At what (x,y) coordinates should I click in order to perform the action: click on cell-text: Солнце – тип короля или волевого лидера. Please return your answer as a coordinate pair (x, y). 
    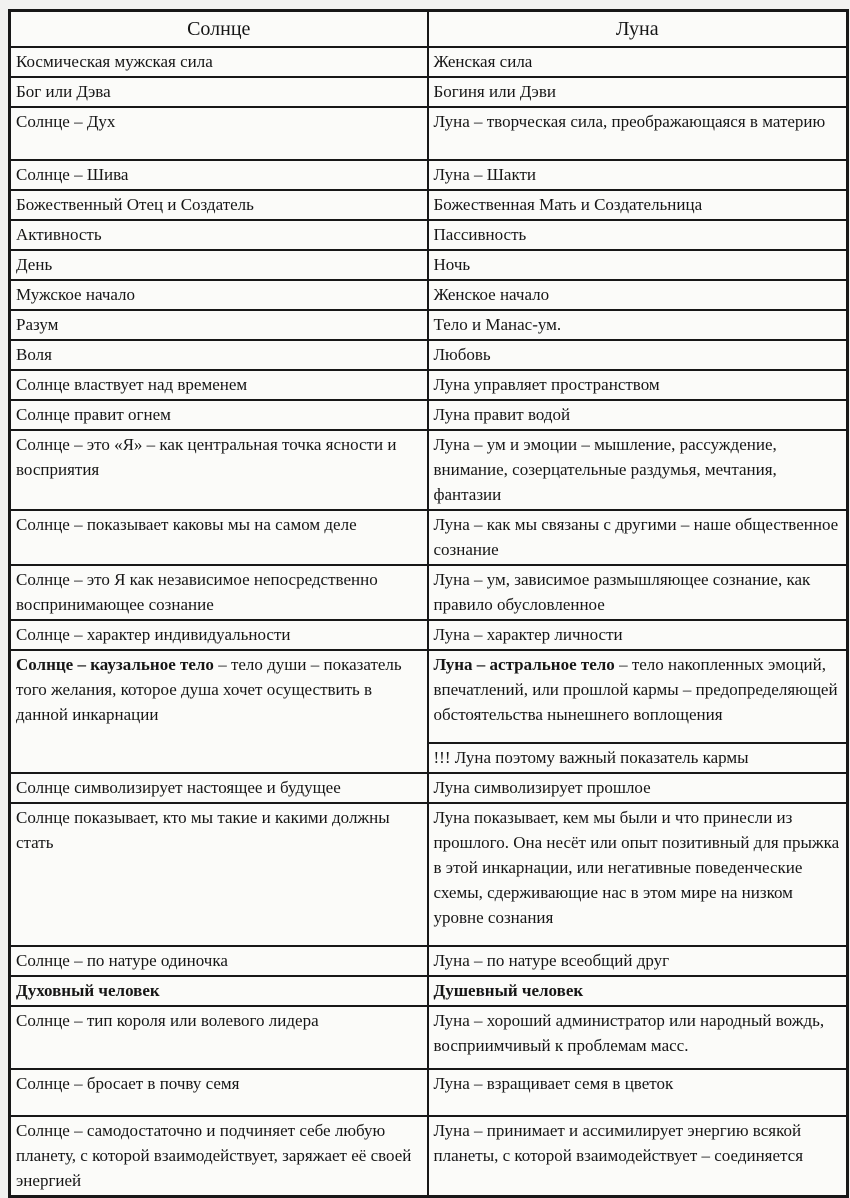
    Looking at the image, I should click on (167, 1020).